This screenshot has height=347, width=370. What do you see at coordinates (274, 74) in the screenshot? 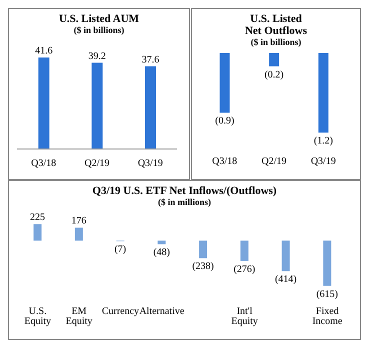
I see `data-label: (0.2)` at bounding box center [274, 74].